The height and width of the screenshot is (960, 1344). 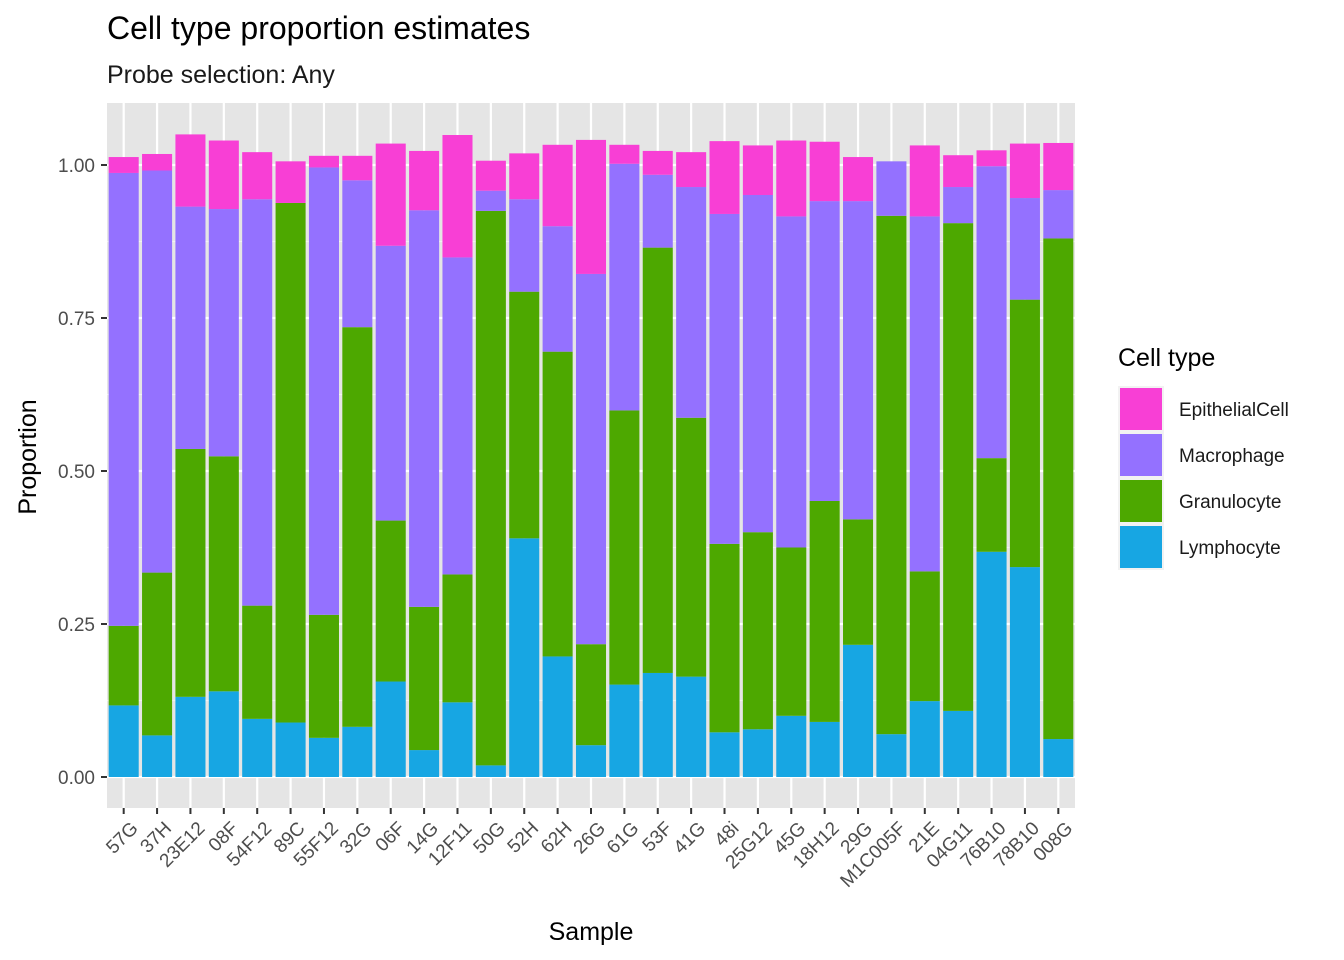 I want to click on y-tick-label: 0.00, so click(x=76, y=778).